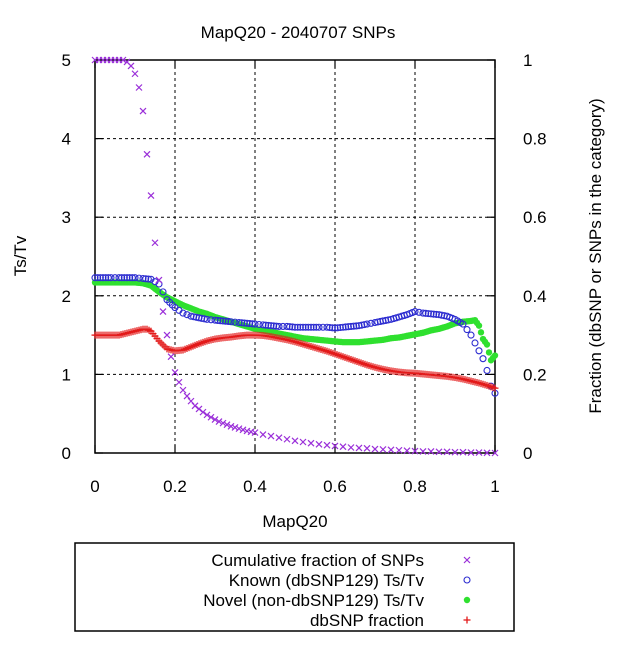 The width and height of the screenshot is (628, 653). I want to click on x-tick-label: 0.4, so click(255, 486).